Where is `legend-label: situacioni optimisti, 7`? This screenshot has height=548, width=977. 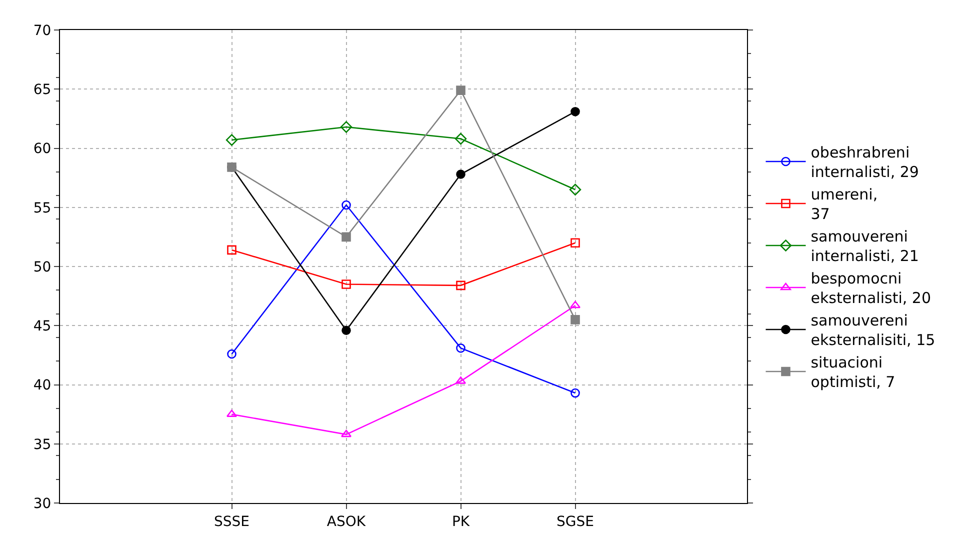
legend-label: situacioni optimisti, 7 is located at coordinates (853, 373).